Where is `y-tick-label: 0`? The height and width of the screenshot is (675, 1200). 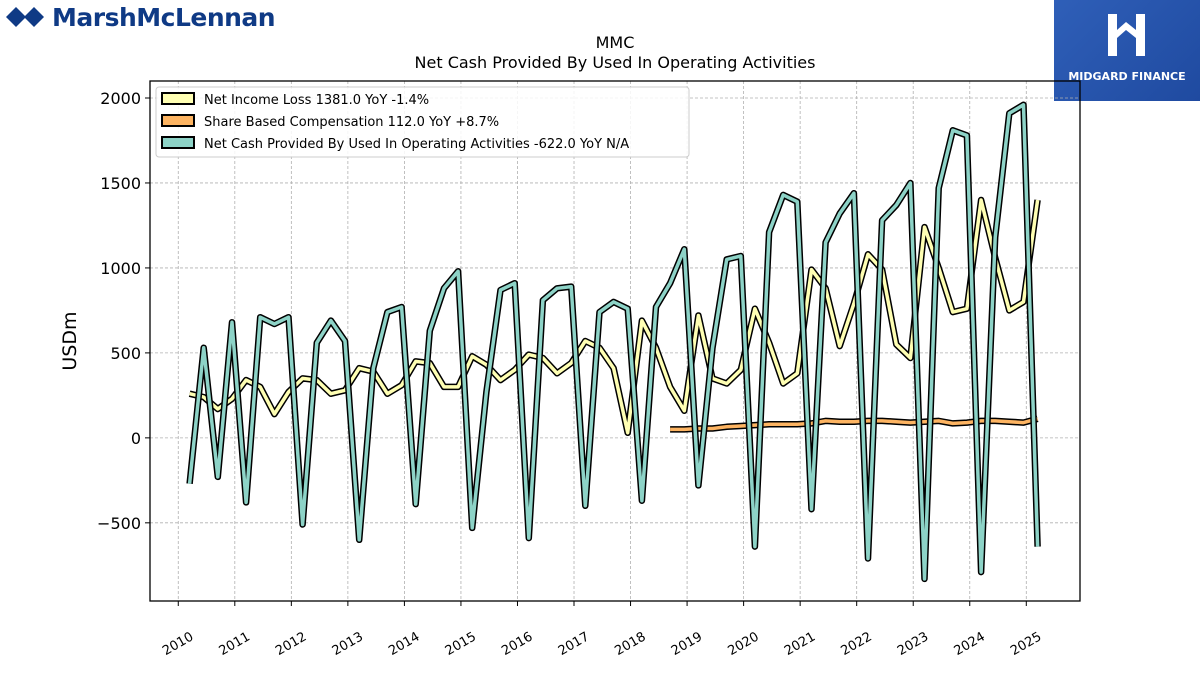
y-tick-label: 0 is located at coordinates (136, 438).